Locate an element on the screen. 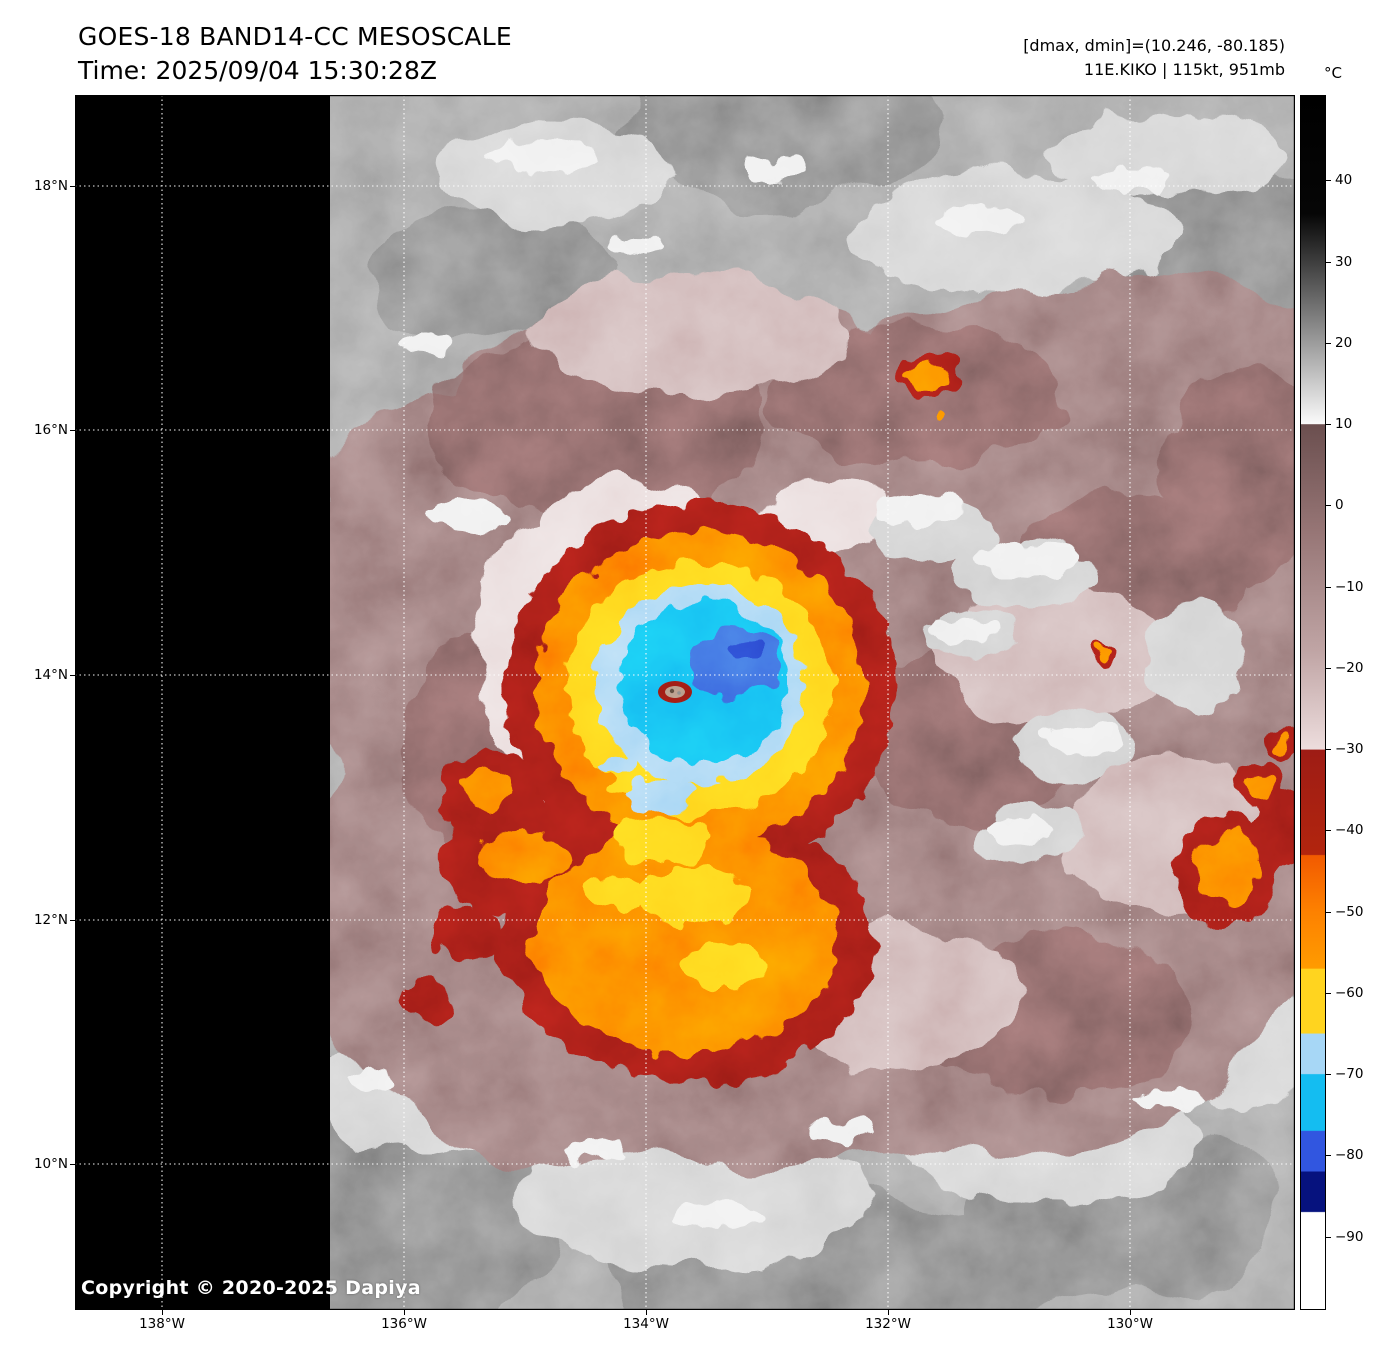  colorbar-tick: −20 is located at coordinates (1345, 668).